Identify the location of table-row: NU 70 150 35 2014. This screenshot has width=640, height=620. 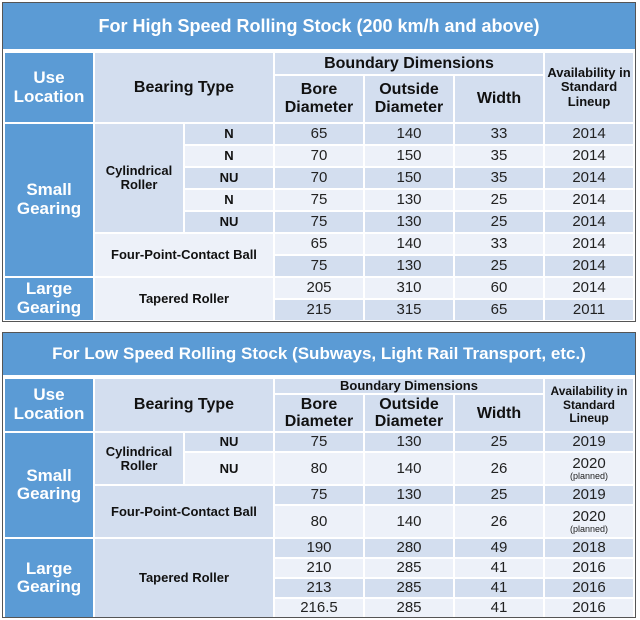
(319, 178).